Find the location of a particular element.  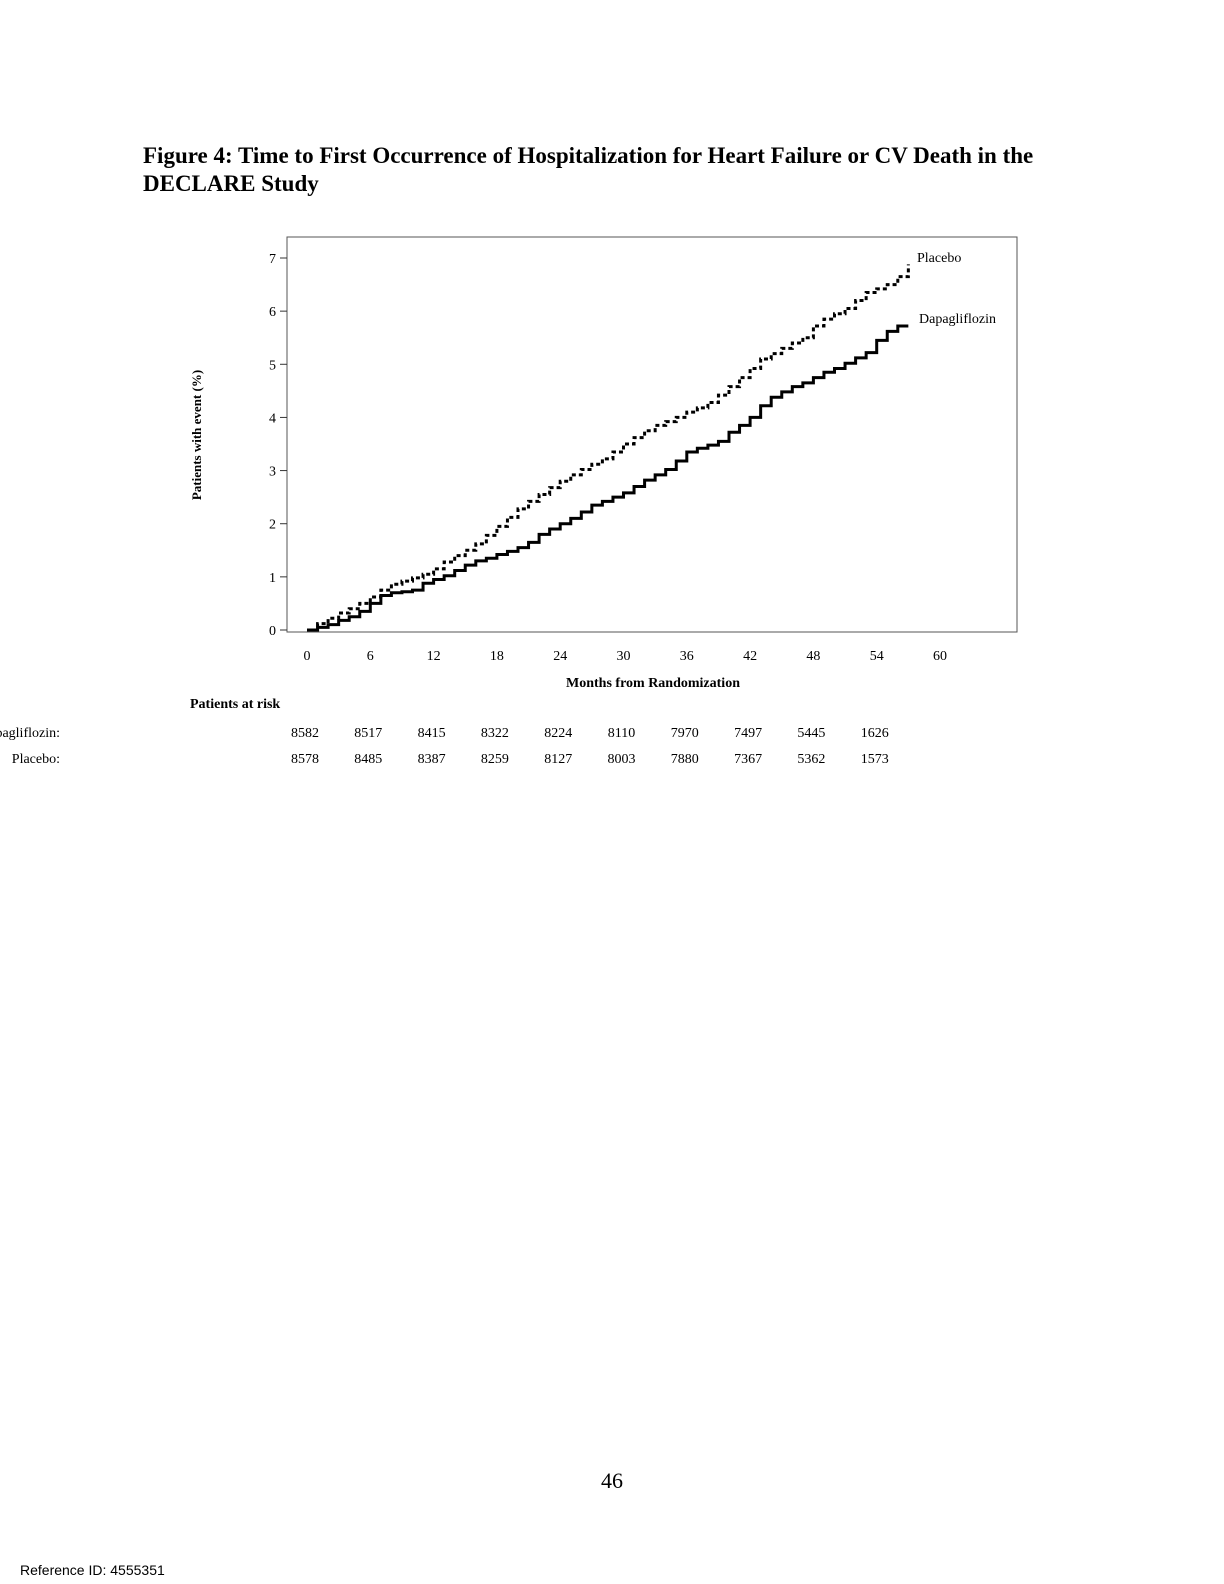

risk-cell: 8517 is located at coordinates (368, 733).